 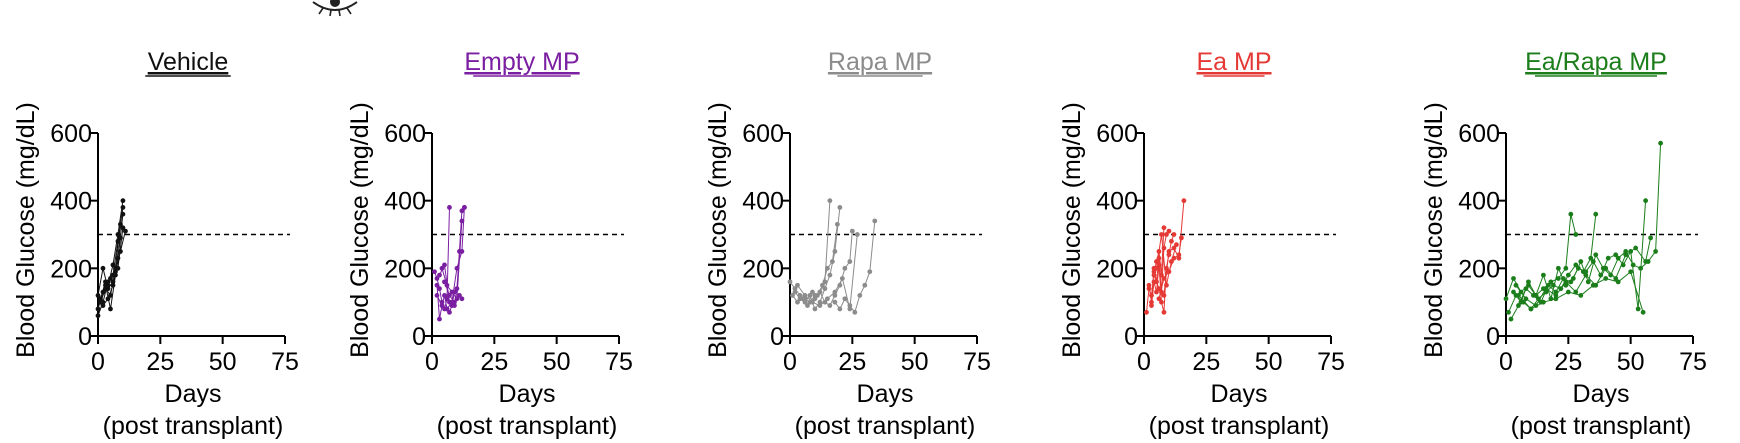 I want to click on chart-title: Empty MP, so click(x=521, y=62).